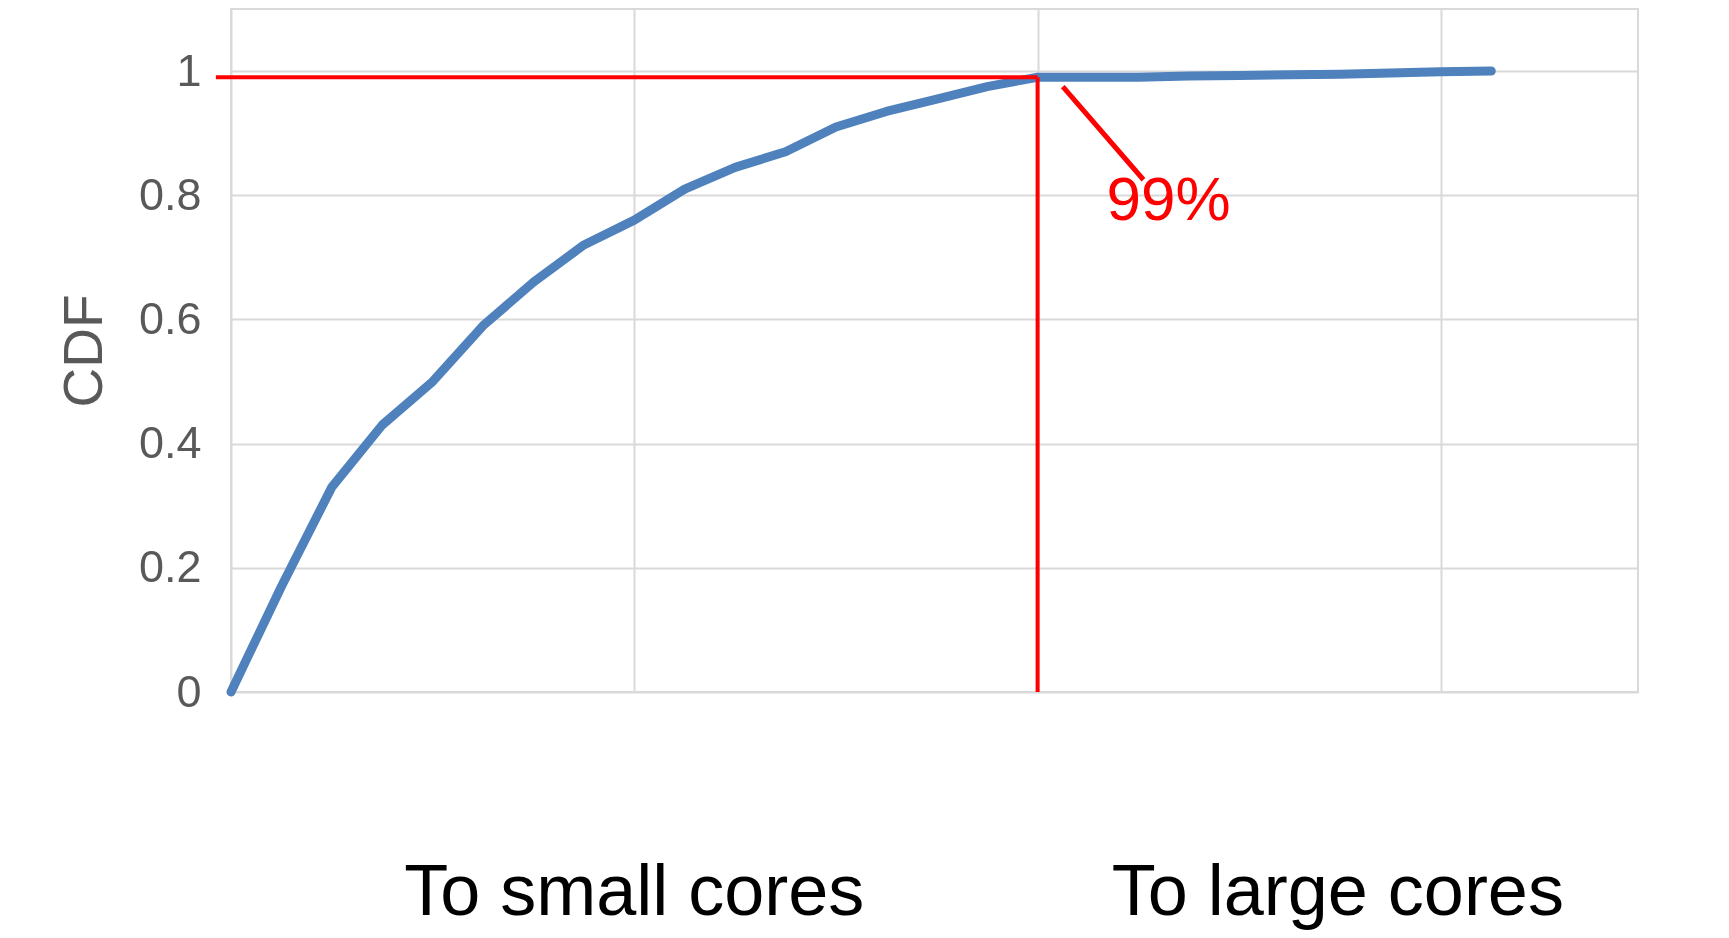 This screenshot has height=938, width=1729. Describe the element at coordinates (189, 70) in the screenshot. I see `y-tick-label: 1` at that location.